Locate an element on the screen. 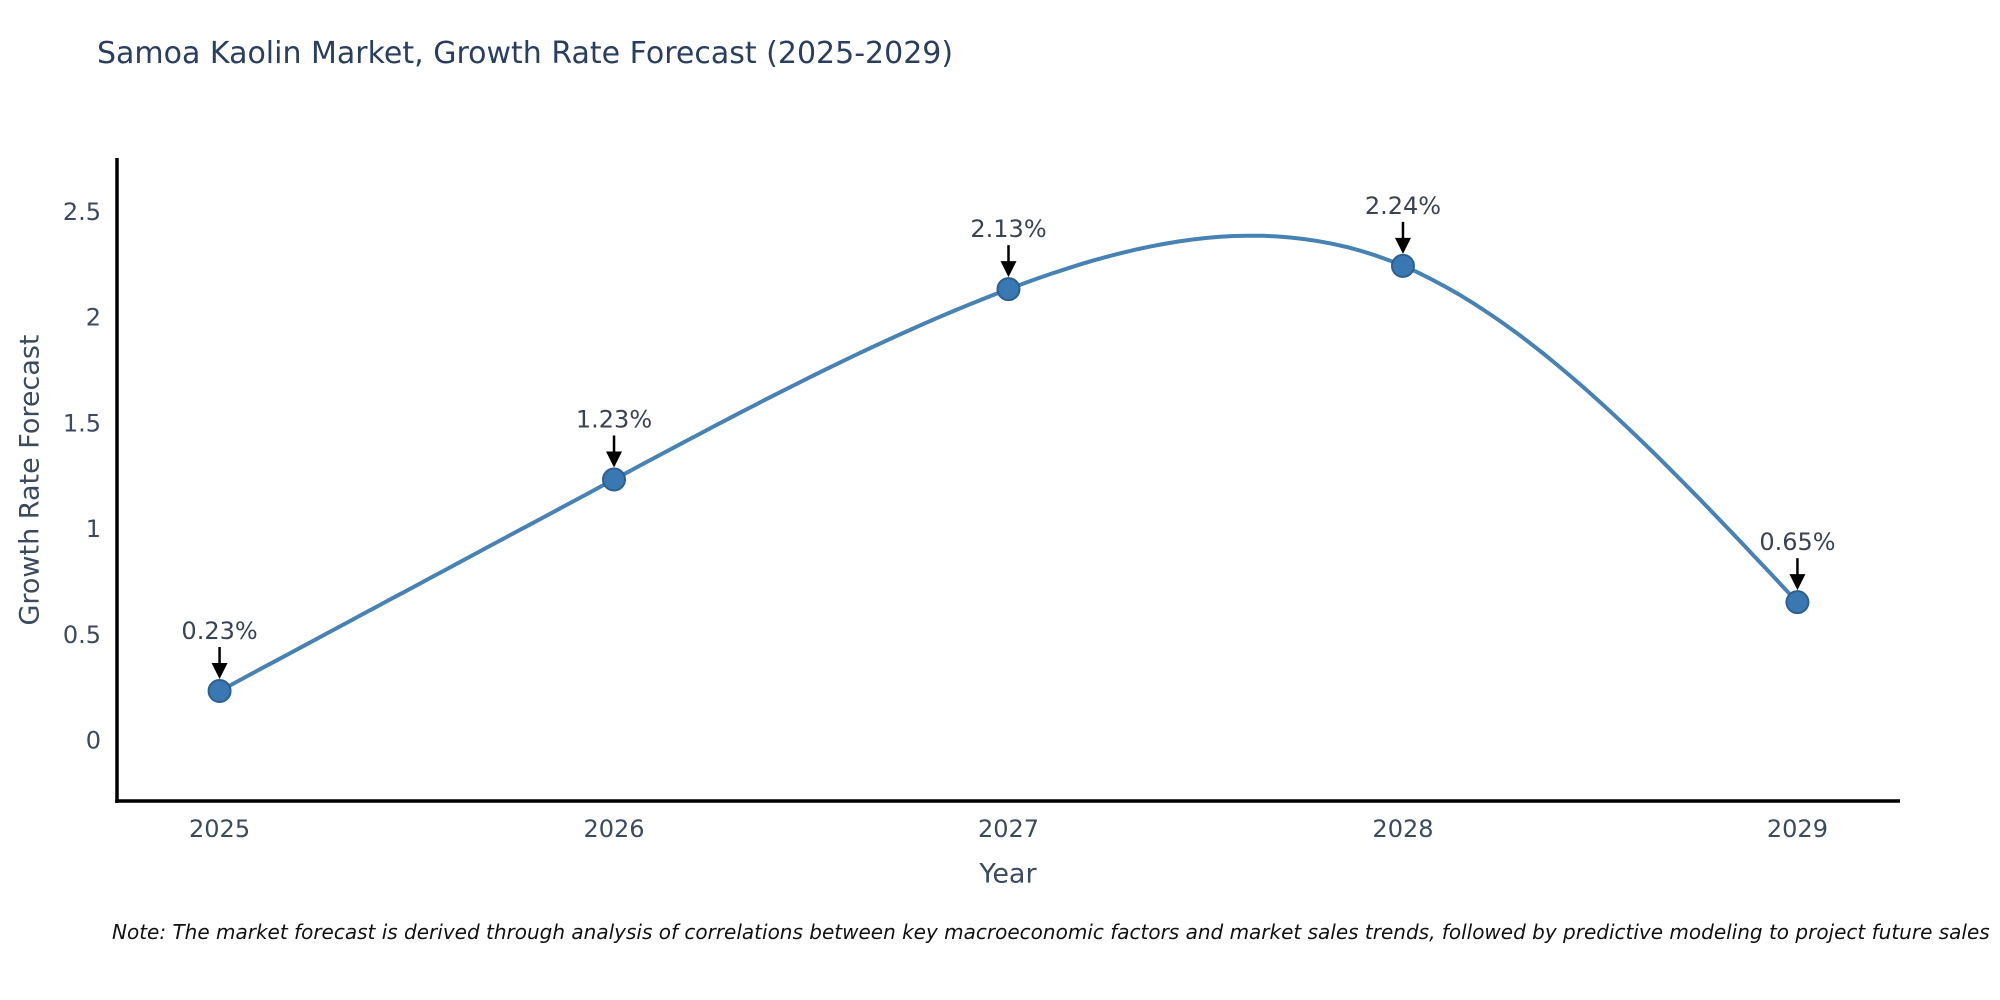  y-tick-label: 0.5 is located at coordinates (82, 635).